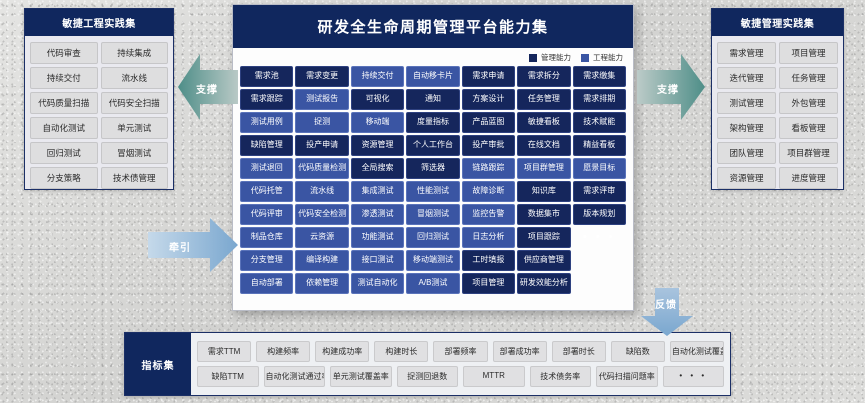  I want to click on matrix-cell: 持续交付, so click(377, 76).